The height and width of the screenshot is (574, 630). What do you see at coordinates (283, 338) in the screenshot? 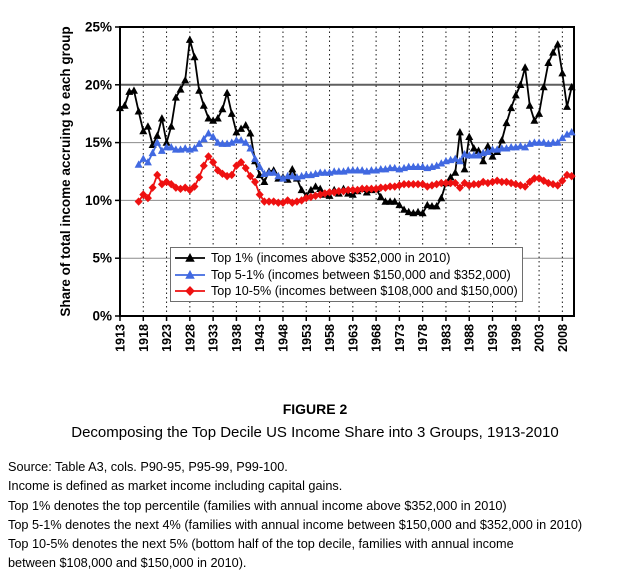
I see `x-tick-label: 1948` at bounding box center [283, 338].